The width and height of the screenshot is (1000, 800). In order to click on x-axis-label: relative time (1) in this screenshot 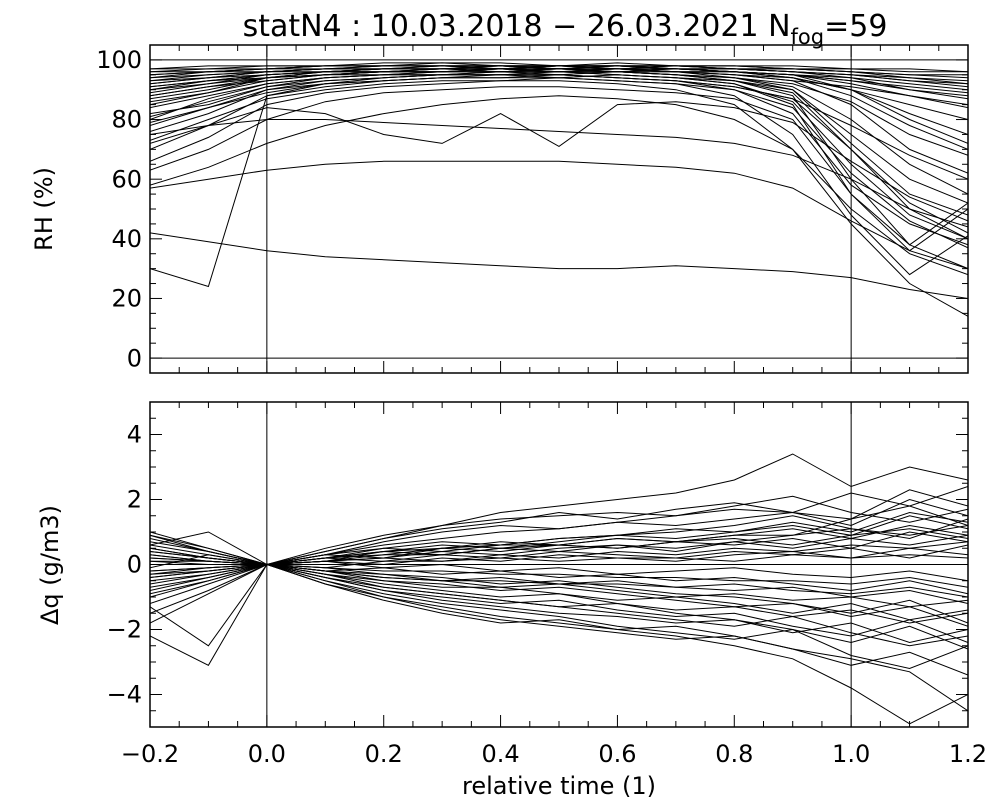, I will do `click(559, 786)`.